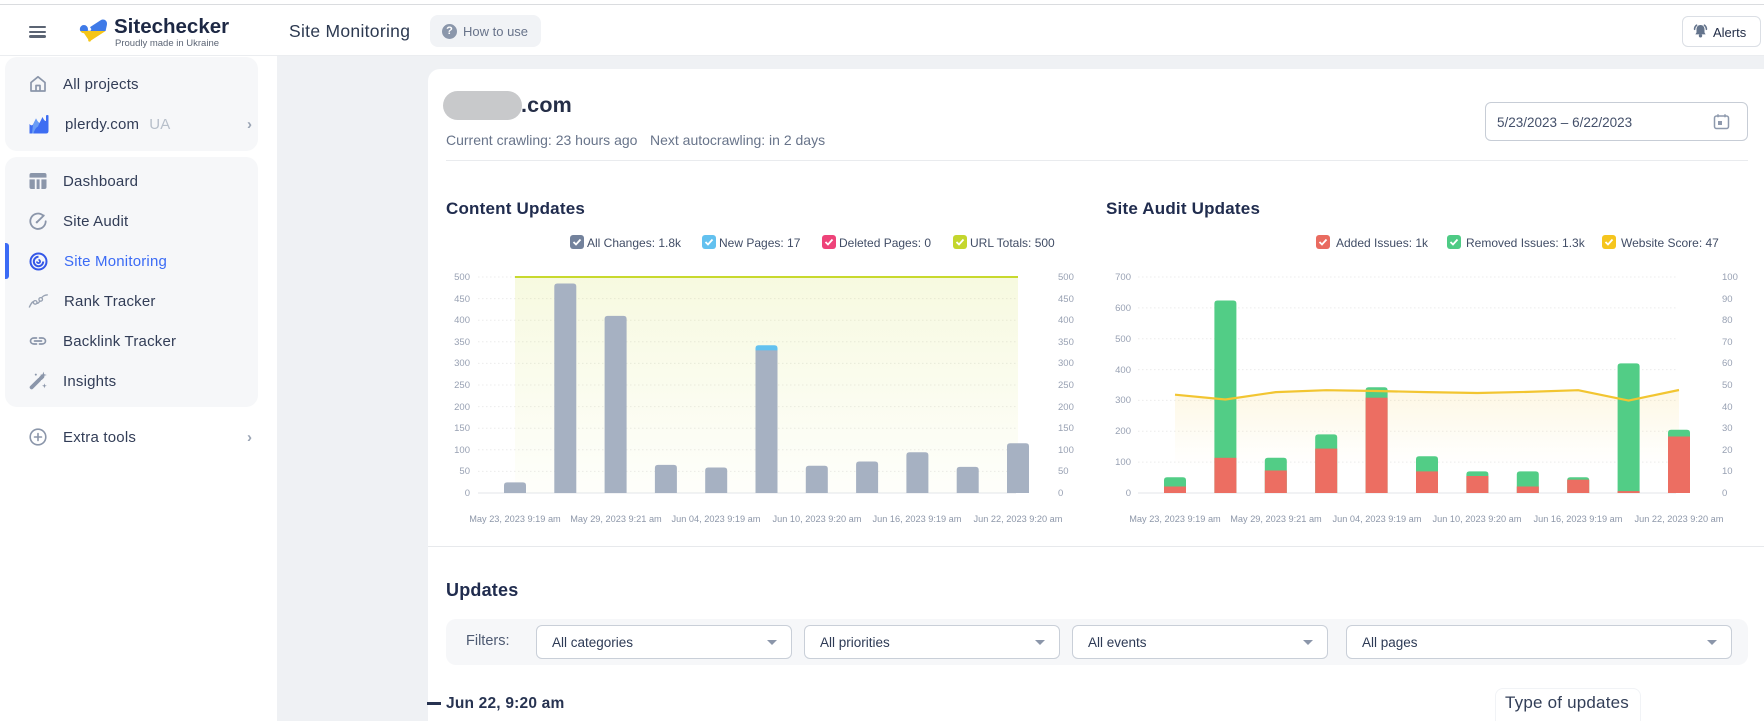  Describe the element at coordinates (1727, 407) in the screenshot. I see `svg-text: 40` at that location.